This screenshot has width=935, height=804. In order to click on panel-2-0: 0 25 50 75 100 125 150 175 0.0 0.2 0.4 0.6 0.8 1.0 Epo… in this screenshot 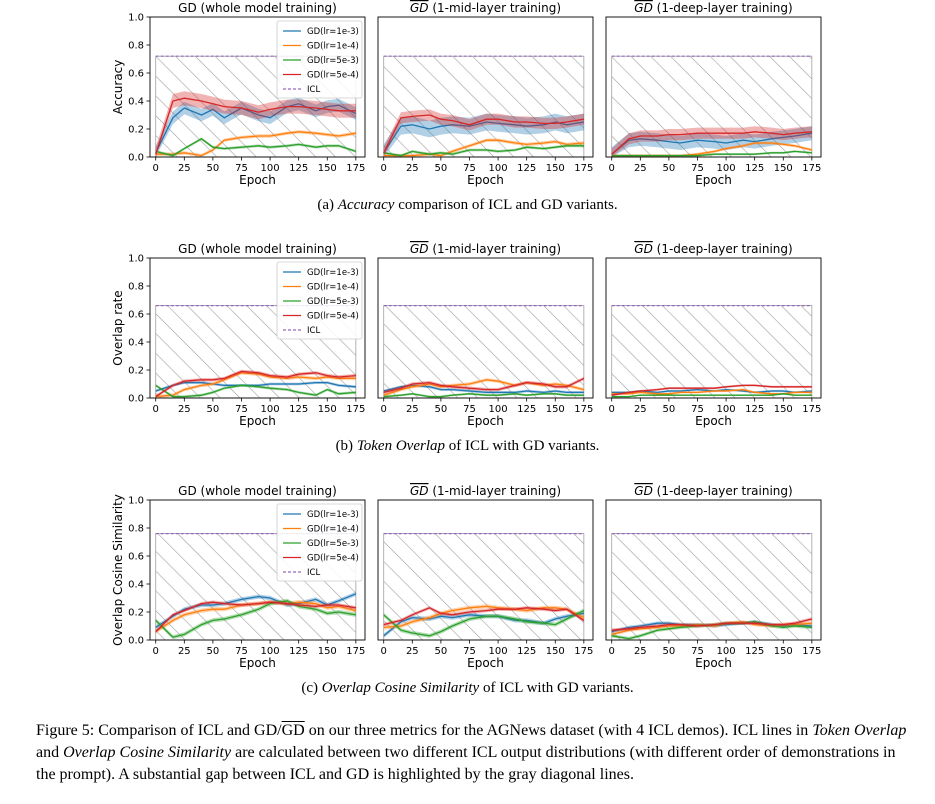, I will do `click(238, 577)`.